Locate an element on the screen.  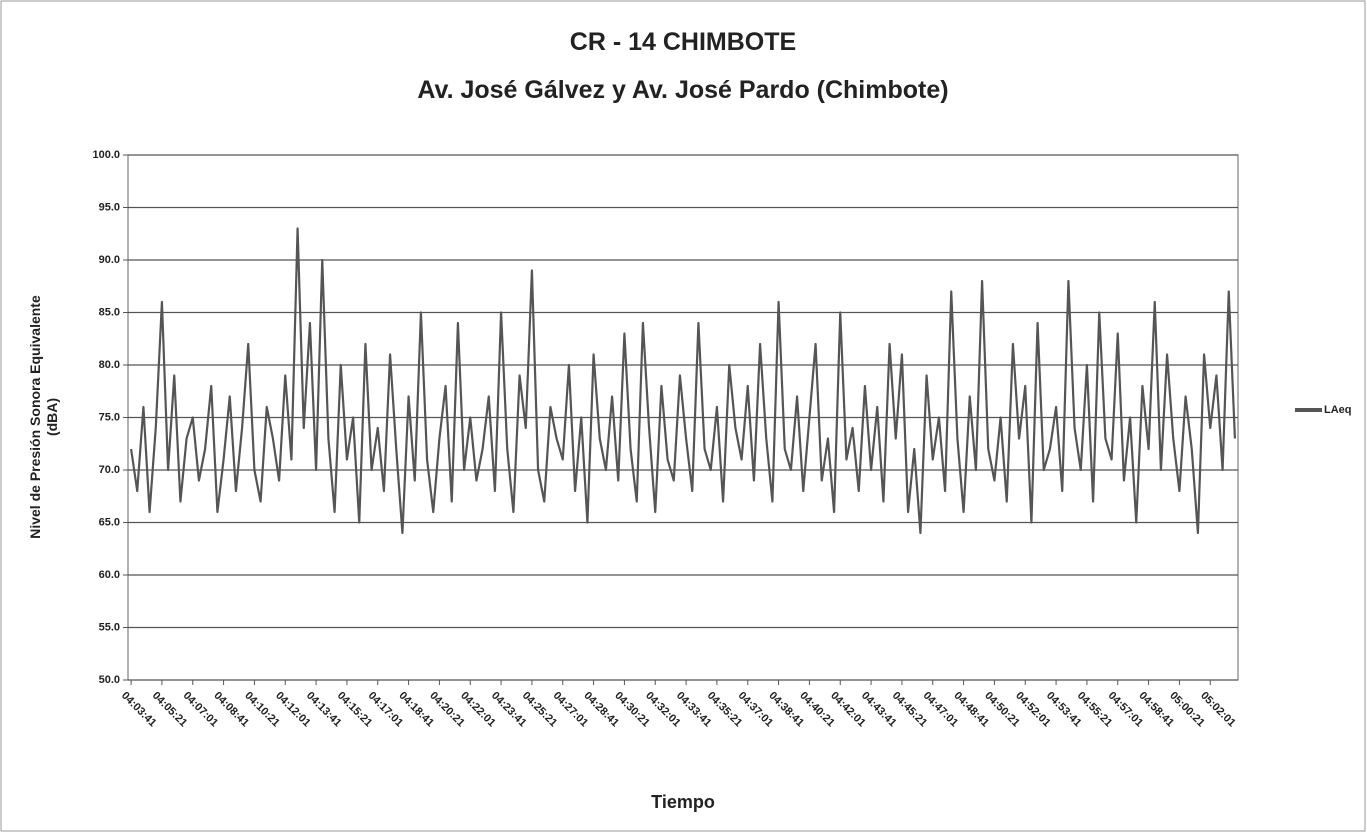
x-axis-label: Tiempo is located at coordinates (683, 802).